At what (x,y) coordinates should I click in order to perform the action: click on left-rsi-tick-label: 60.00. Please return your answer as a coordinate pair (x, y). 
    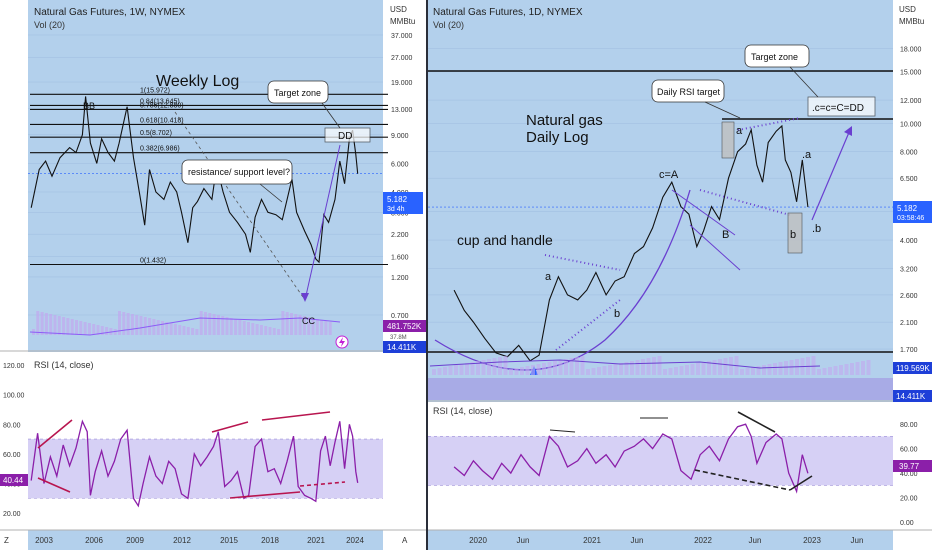
    Looking at the image, I should click on (12, 455).